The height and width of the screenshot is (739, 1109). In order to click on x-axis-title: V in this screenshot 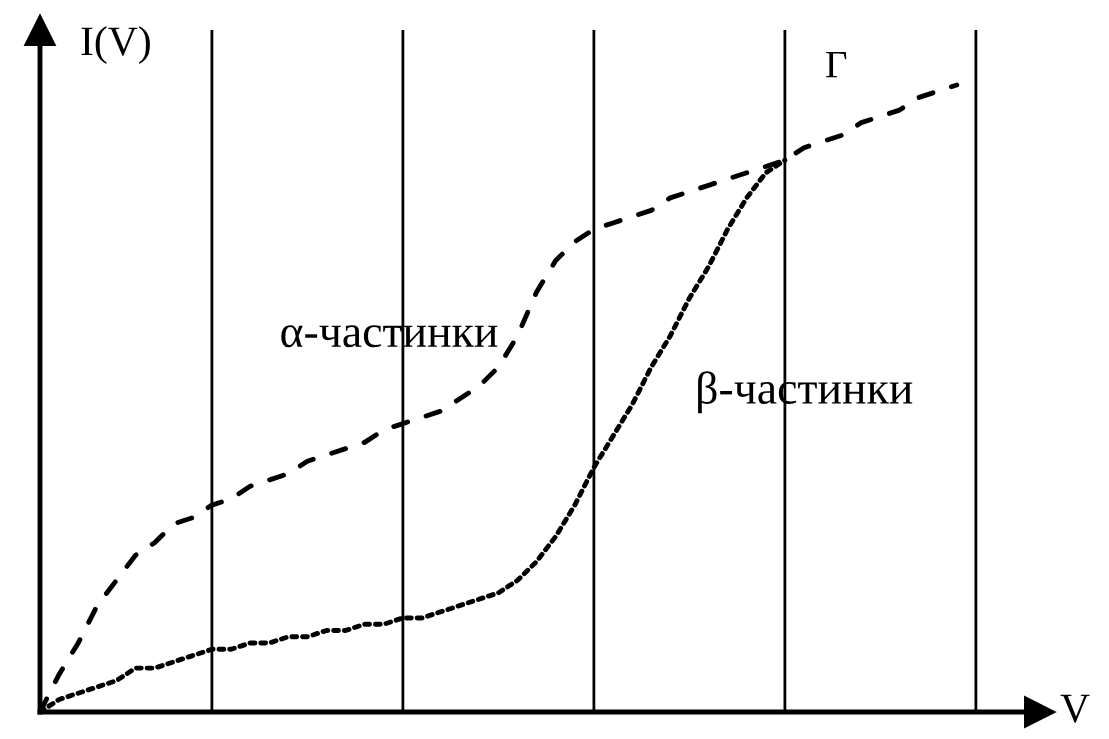, I will do `click(1075, 708)`.